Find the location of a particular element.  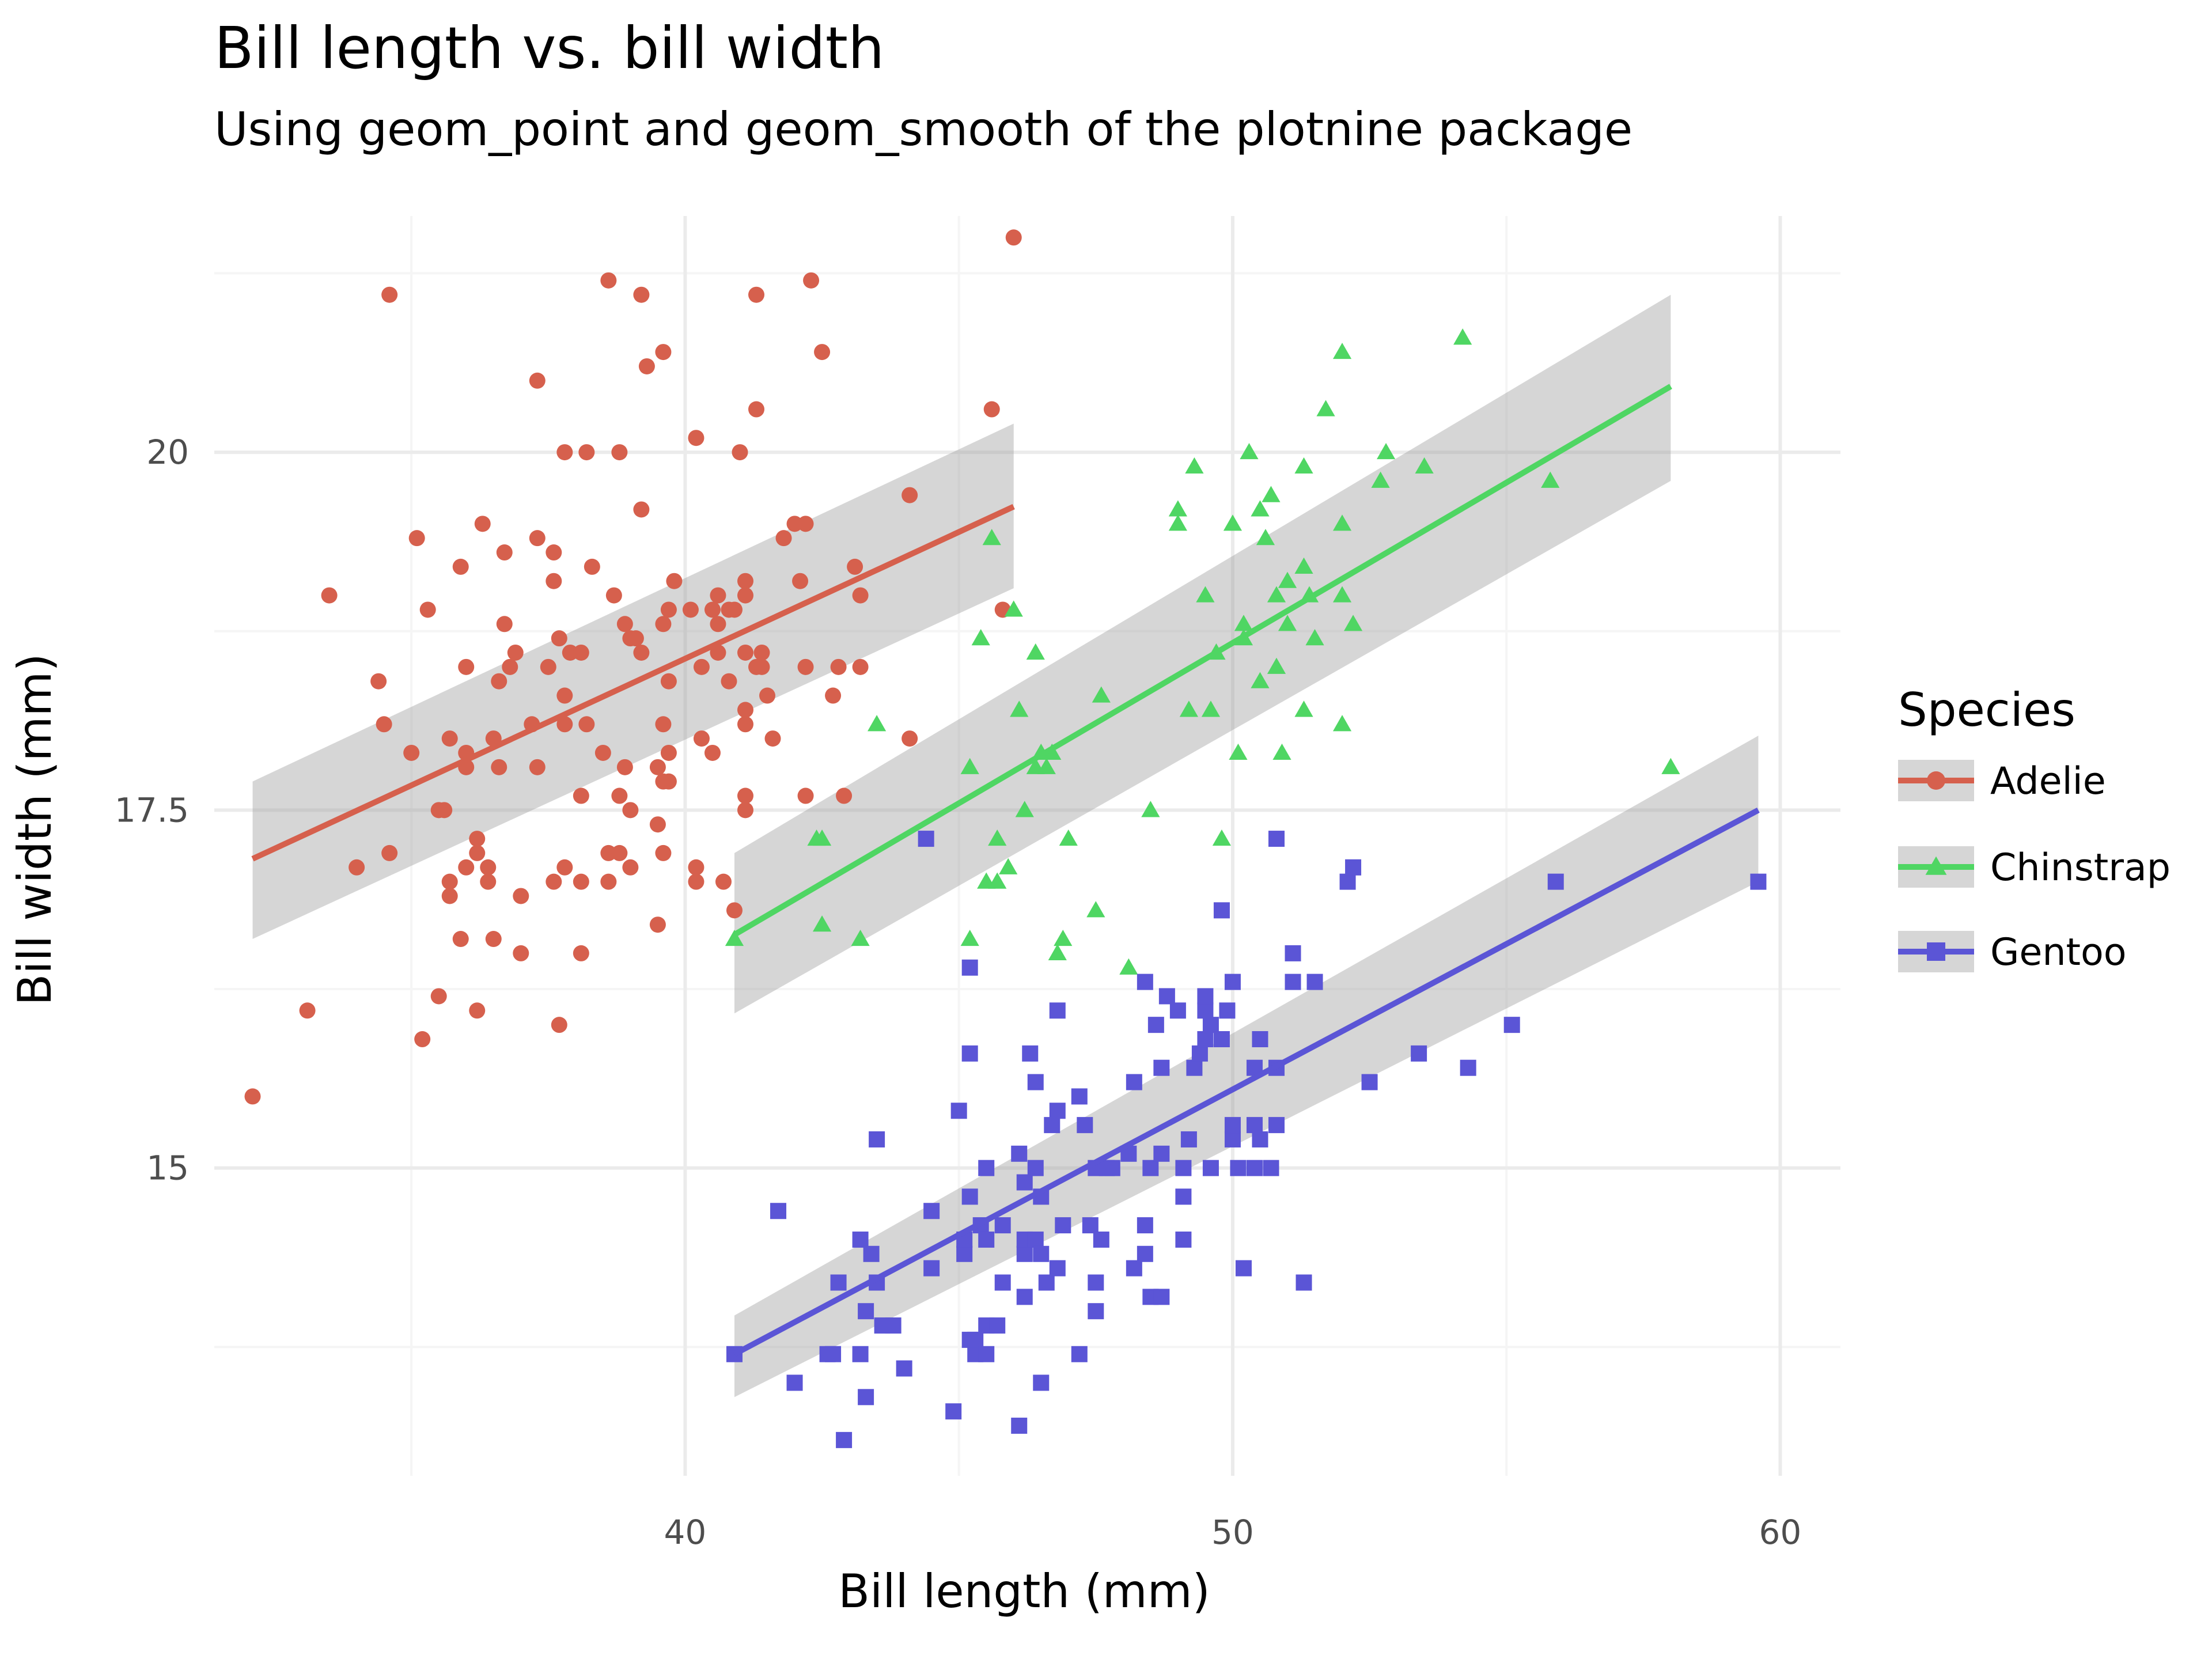

legend-label-chinstrap: Chinstrap is located at coordinates (2080, 867).